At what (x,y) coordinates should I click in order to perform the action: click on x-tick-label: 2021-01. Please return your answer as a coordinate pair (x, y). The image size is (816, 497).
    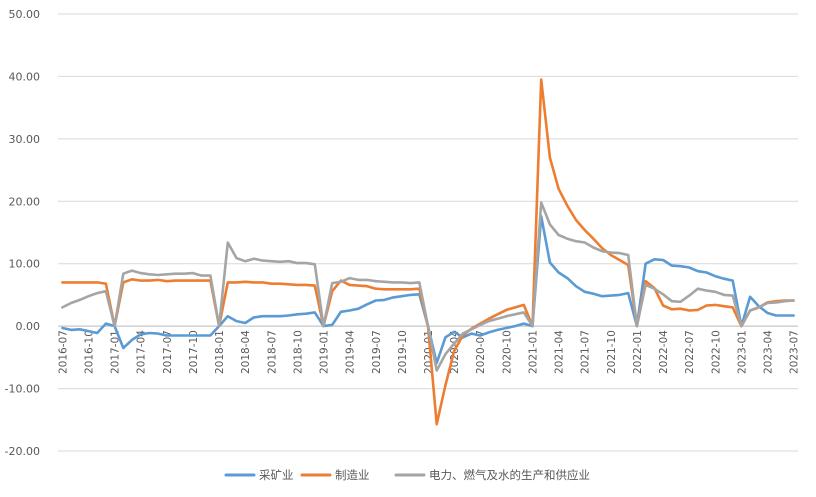
    Looking at the image, I should click on (533, 352).